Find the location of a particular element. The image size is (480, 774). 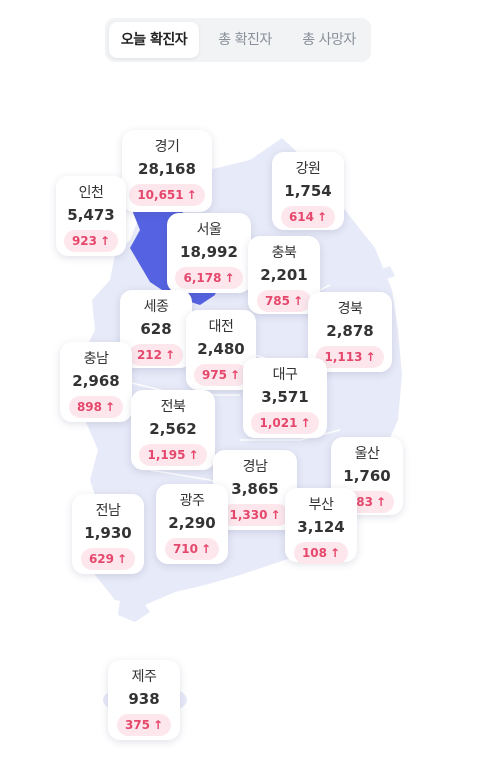

today-increase-value: 10,651 is located at coordinates (160, 195).